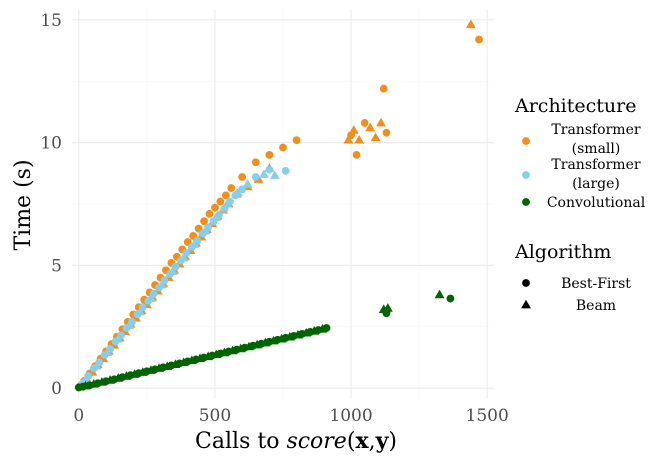 This screenshot has width=670, height=458. Describe the element at coordinates (78, 416) in the screenshot. I see `x-tick-label: 0` at that location.